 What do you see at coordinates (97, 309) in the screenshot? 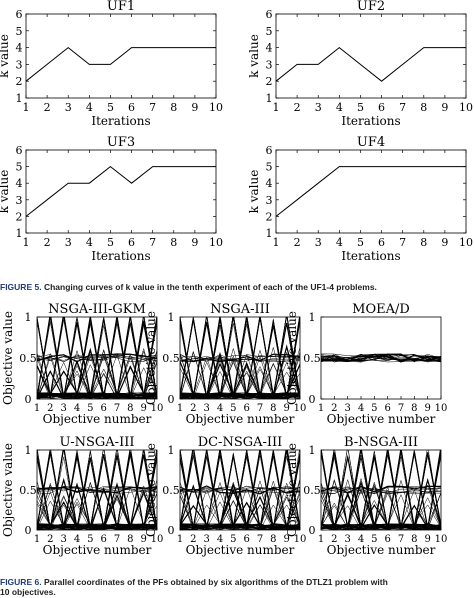
I see `plot-title: NSGA-III-GKM` at bounding box center [97, 309].